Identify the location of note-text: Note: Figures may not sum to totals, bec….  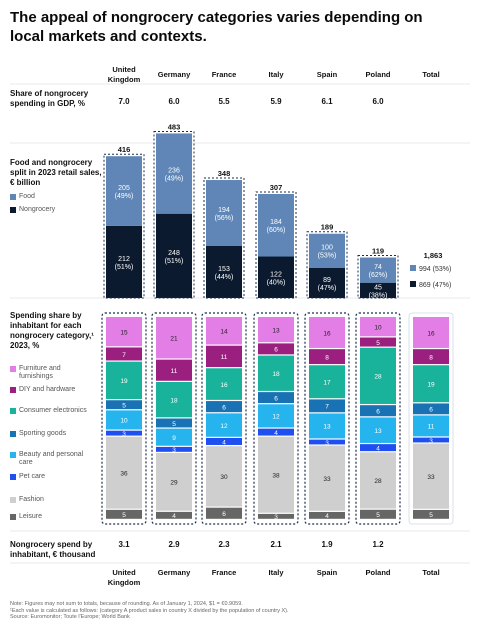
(126, 604).